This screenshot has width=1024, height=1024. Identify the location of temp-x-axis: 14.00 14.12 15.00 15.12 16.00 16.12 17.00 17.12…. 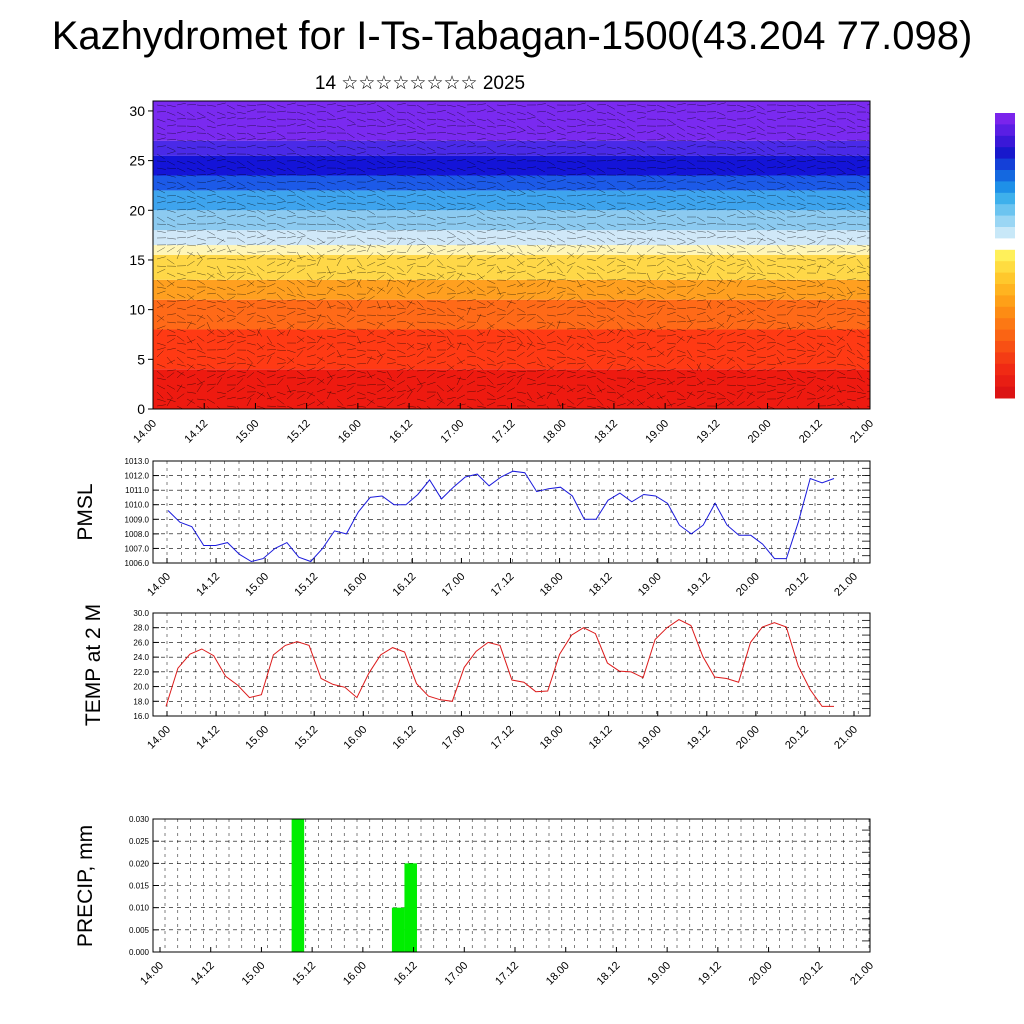
(502, 731).